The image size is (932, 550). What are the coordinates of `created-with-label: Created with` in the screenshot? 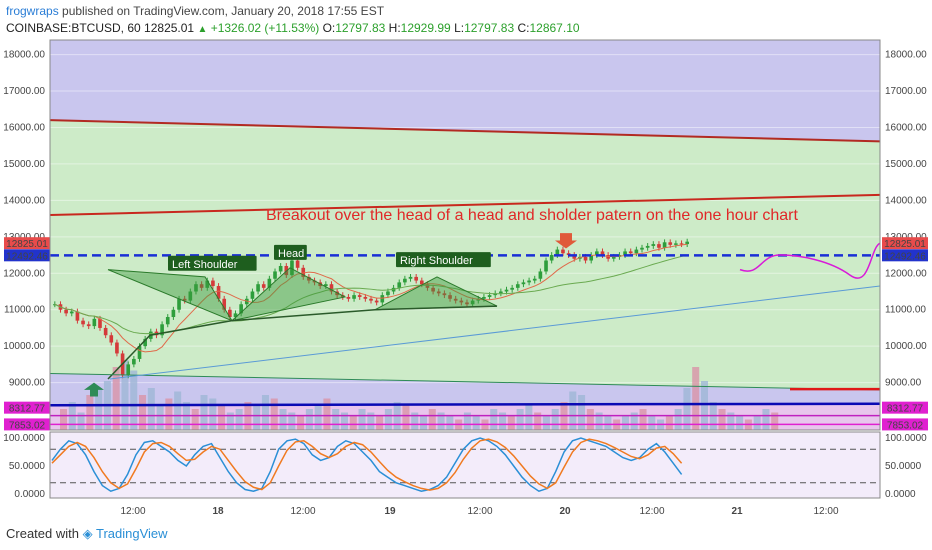 It's located at (42, 533).